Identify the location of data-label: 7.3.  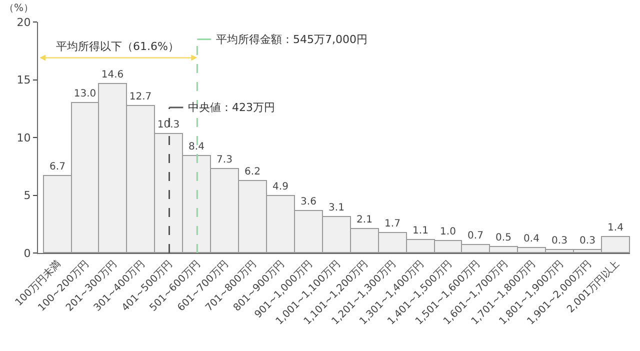
(224, 160).